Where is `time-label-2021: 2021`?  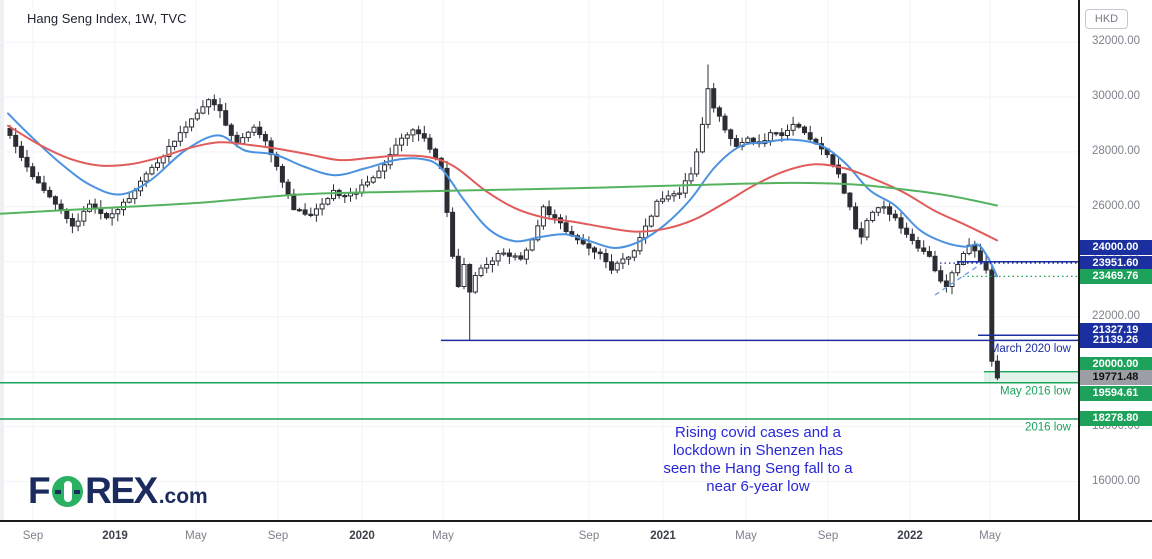
time-label-2021: 2021 is located at coordinates (663, 536).